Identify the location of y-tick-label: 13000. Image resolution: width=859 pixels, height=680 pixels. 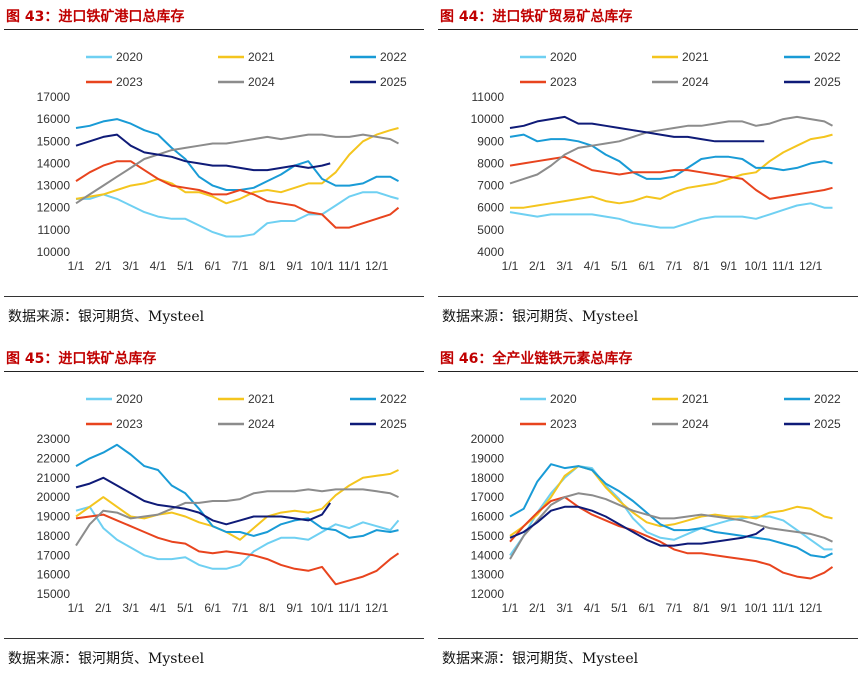
(54, 186).